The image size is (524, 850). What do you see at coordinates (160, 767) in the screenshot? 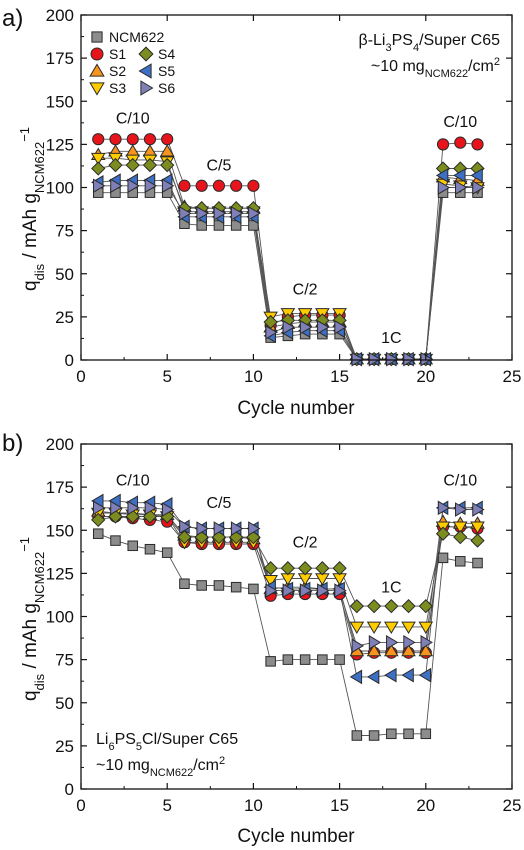
I see `panel-b-loading-label: ~10 mgNCM622/cm2` at bounding box center [160, 767].